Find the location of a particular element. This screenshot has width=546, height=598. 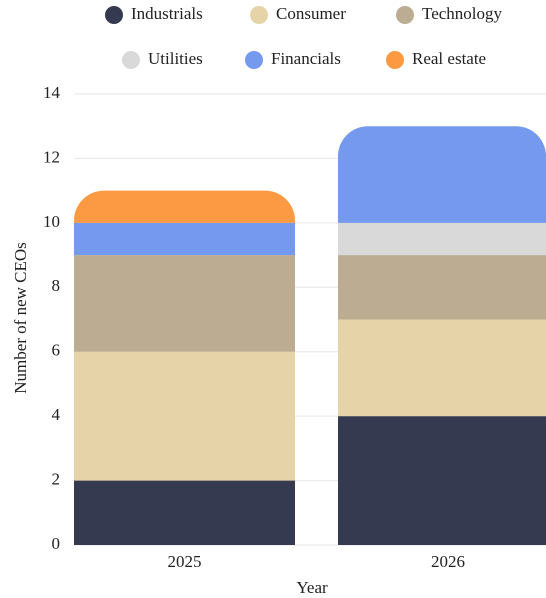

y-tick-label: 10 is located at coordinates (51, 221).